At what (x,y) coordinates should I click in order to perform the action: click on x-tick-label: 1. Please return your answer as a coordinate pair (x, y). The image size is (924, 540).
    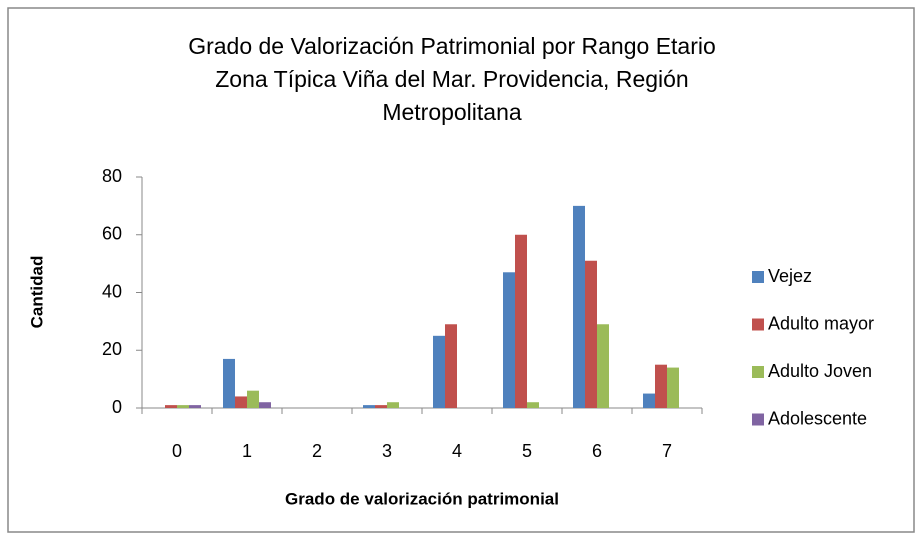
    Looking at the image, I should click on (247, 451).